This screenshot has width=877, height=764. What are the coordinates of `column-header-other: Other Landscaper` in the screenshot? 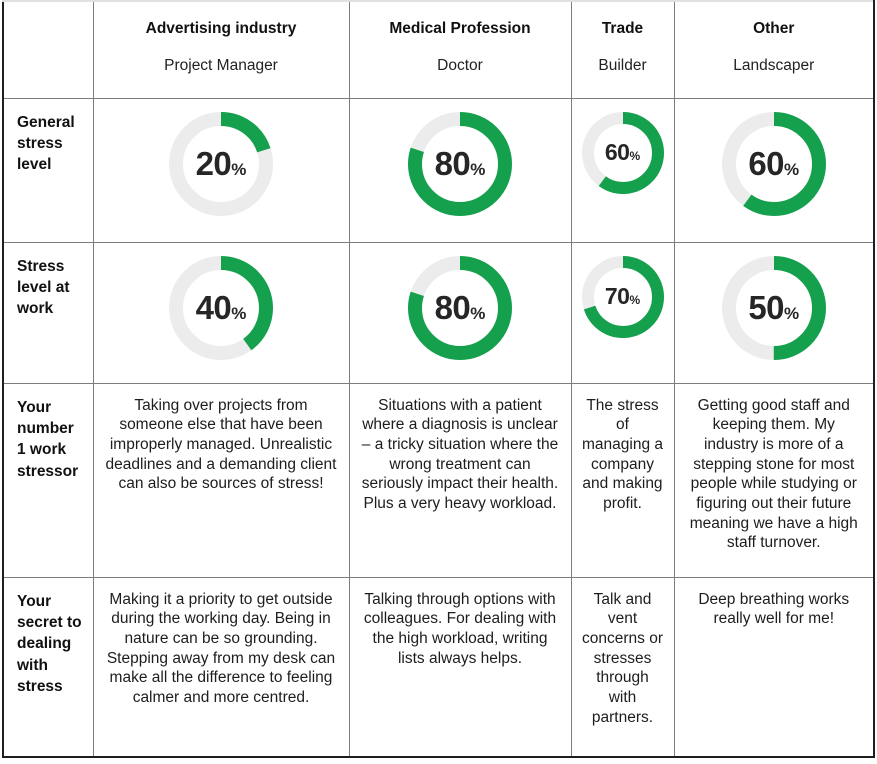 It's located at (774, 49).